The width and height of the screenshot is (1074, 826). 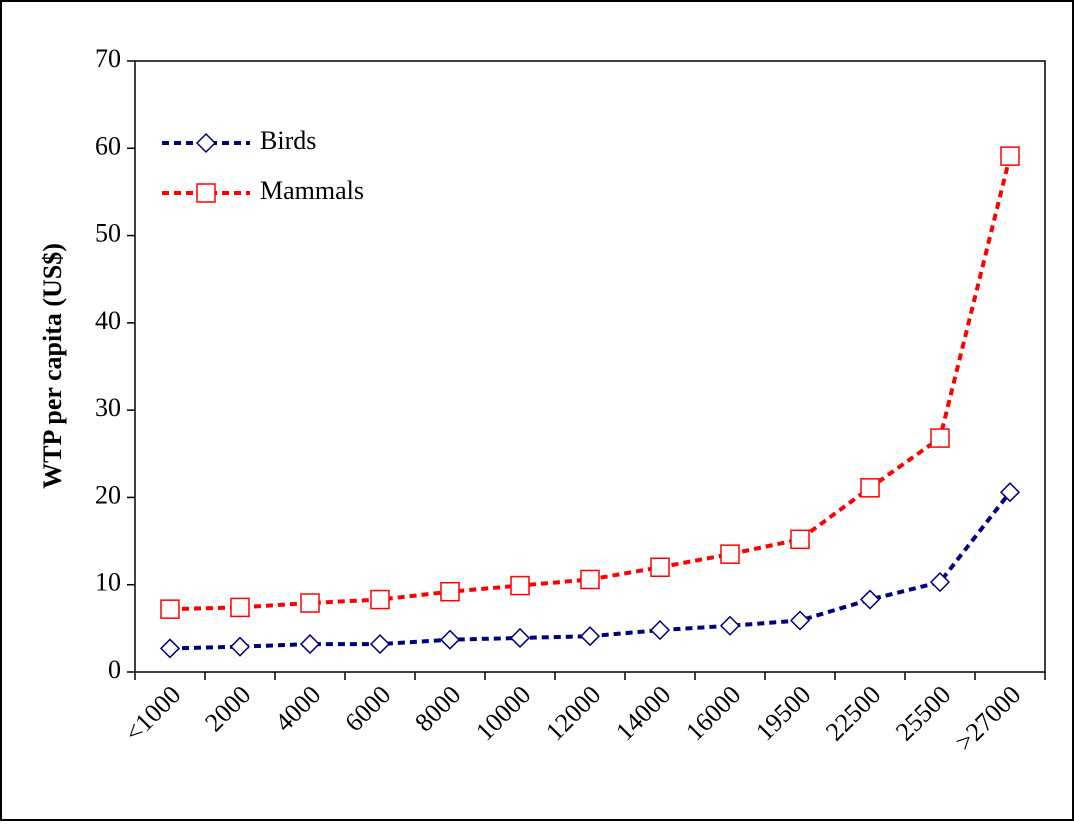 I want to click on y-tick-label: 70, so click(x=108, y=58).